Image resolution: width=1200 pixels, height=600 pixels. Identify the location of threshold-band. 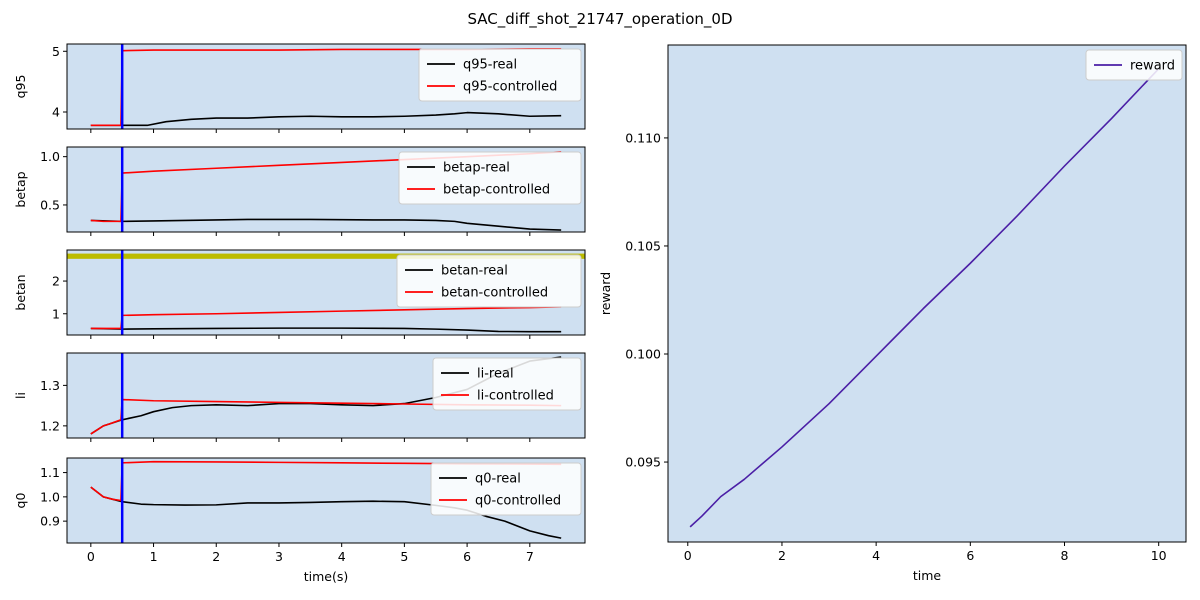
(326, 256).